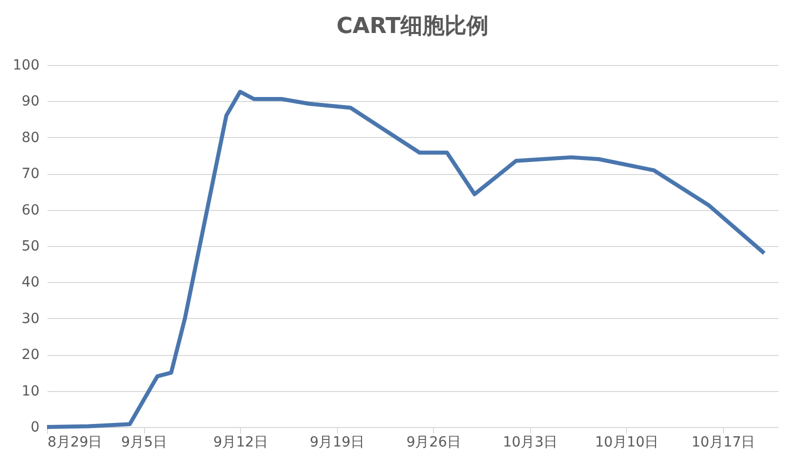 Image resolution: width=803 pixels, height=459 pixels. What do you see at coordinates (75, 442) in the screenshot?
I see `x-tick-label: 8月29日` at bounding box center [75, 442].